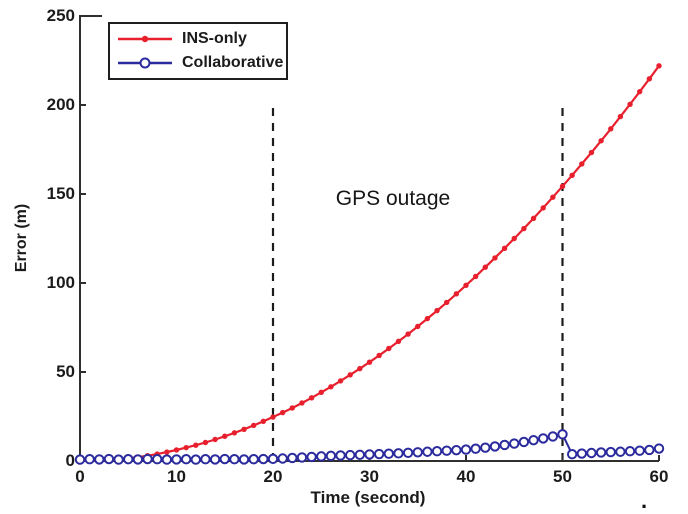 The height and width of the screenshot is (514, 688). What do you see at coordinates (562, 476) in the screenshot?
I see `x-tick-label-50: 50` at bounding box center [562, 476].